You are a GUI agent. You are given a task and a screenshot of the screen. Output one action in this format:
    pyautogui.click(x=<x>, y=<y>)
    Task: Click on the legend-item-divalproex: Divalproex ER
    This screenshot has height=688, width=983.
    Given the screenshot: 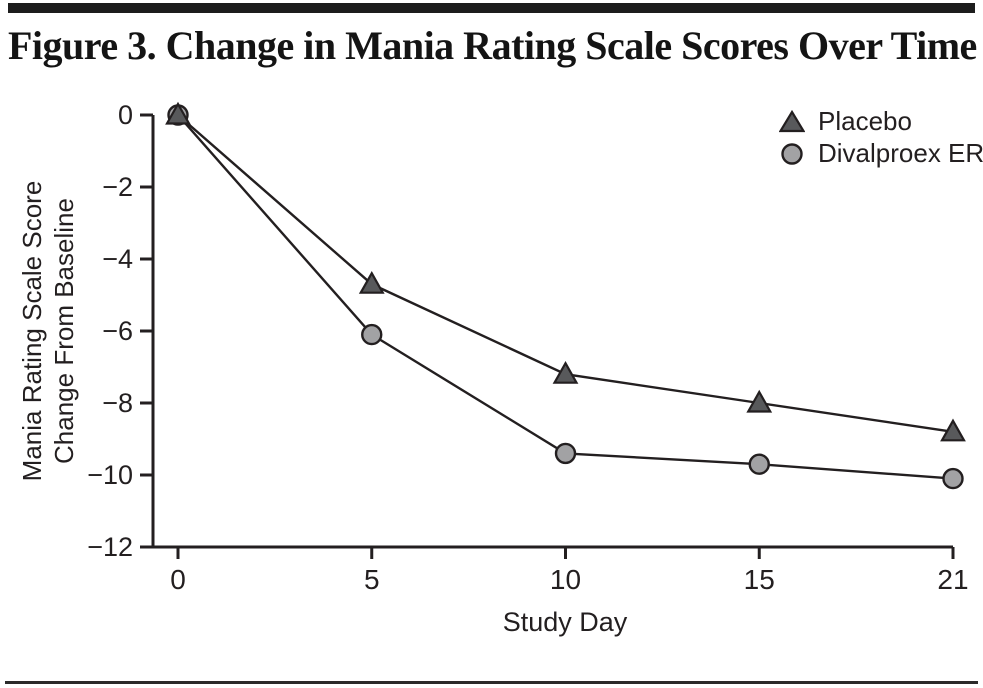 What is the action you would take?
    pyautogui.click(x=881, y=153)
    